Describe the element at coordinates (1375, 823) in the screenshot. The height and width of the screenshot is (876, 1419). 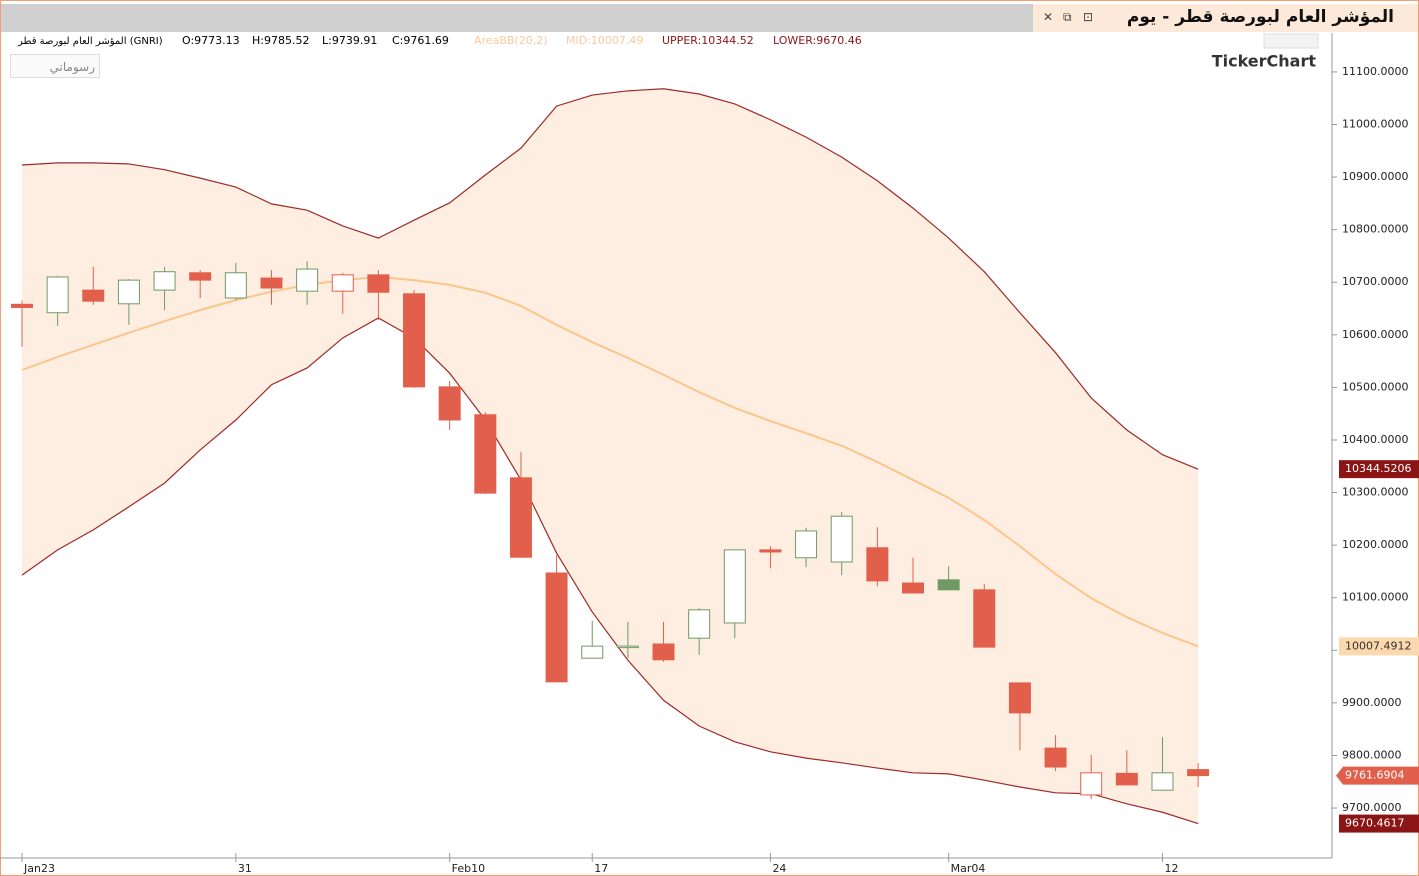
I see `price-tag-label: 9670.4617` at that location.